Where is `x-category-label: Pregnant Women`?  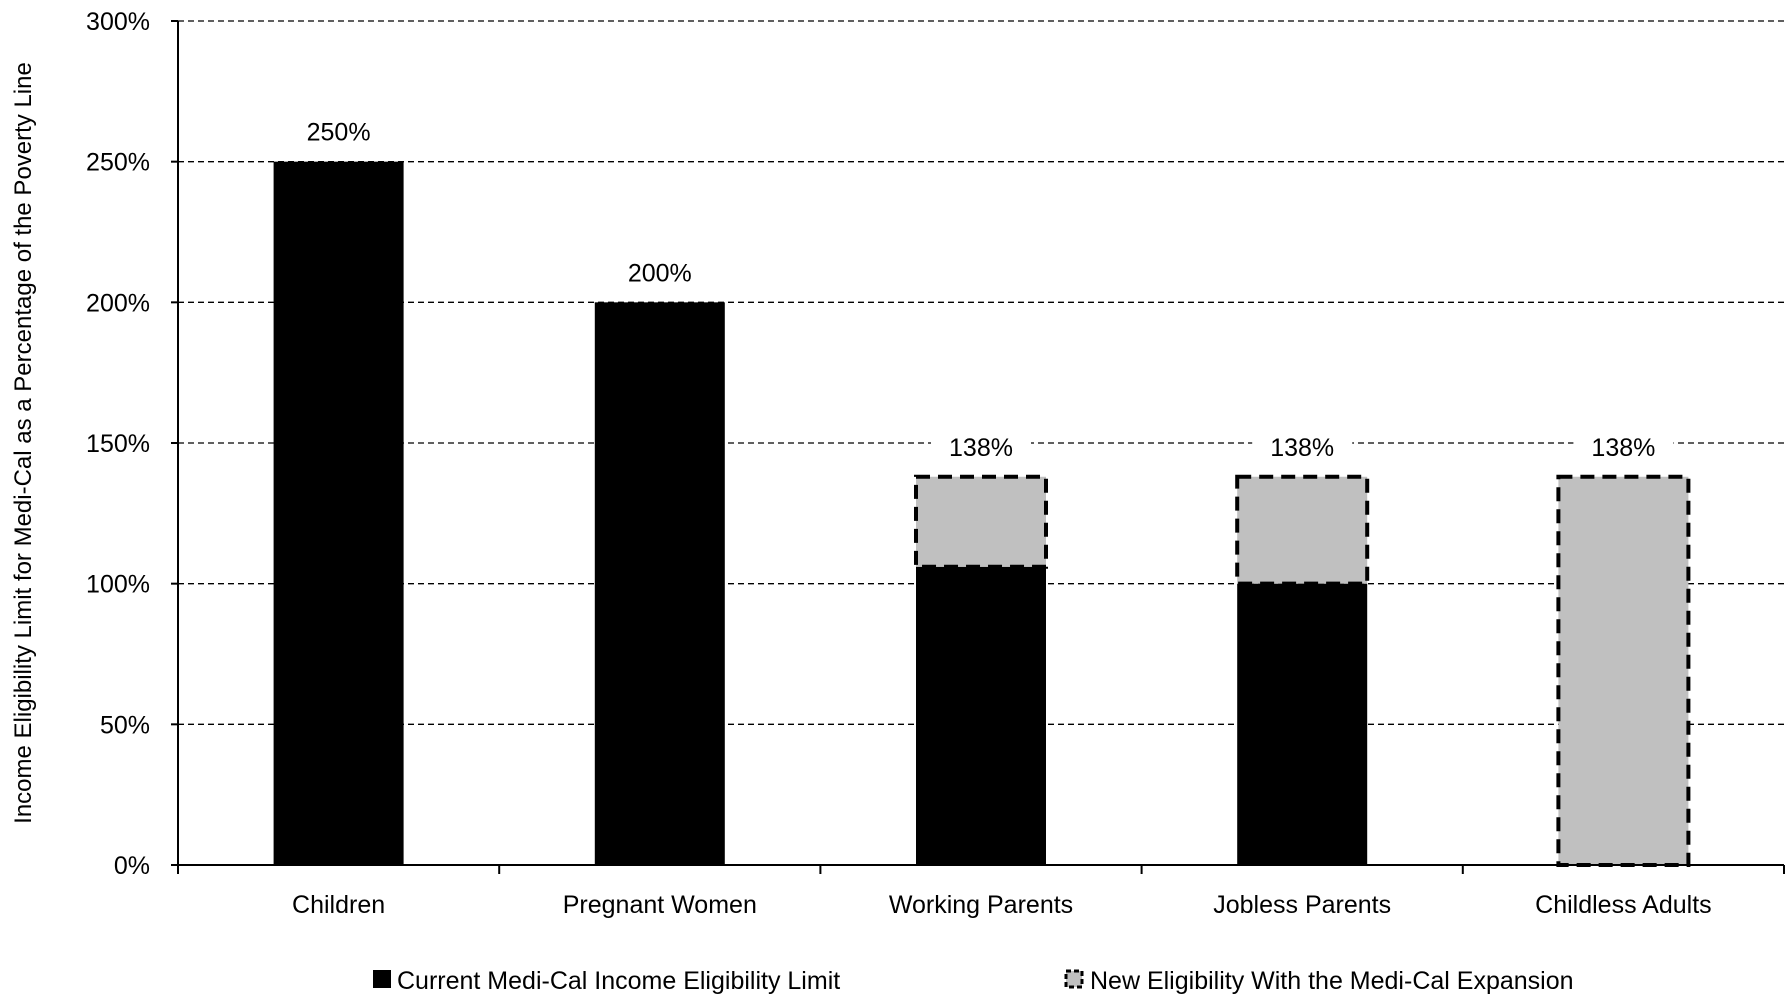
x-category-label: Pregnant Women is located at coordinates (660, 905).